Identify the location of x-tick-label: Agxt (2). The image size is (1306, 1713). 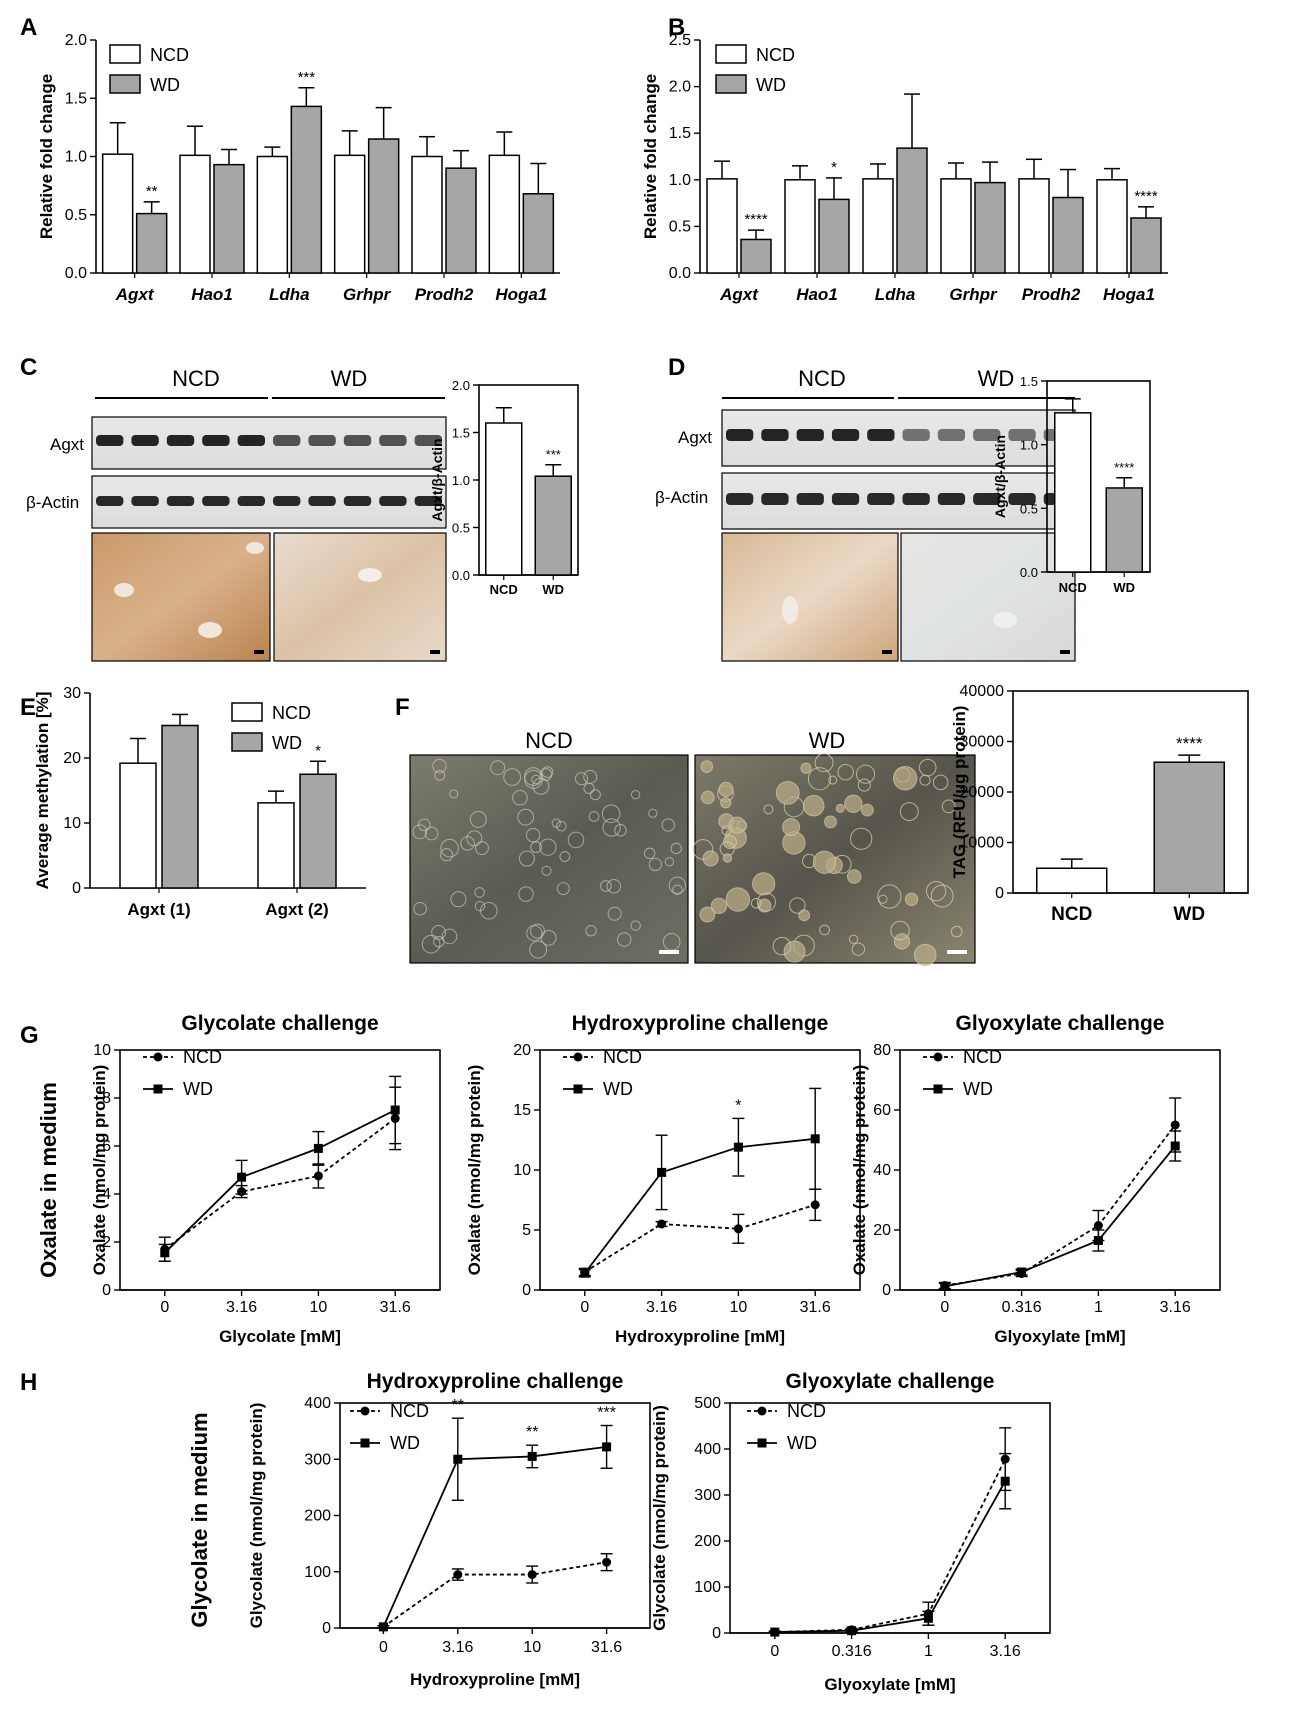
(296, 909).